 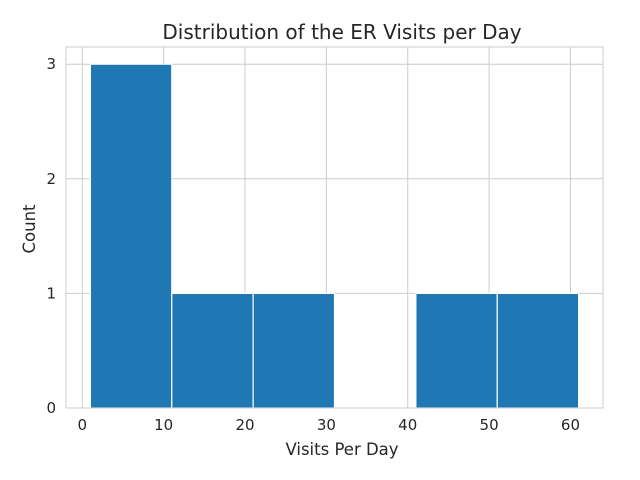 I want to click on x-tick-labels: 0 10 20 30 40 50 60, so click(x=328, y=425).